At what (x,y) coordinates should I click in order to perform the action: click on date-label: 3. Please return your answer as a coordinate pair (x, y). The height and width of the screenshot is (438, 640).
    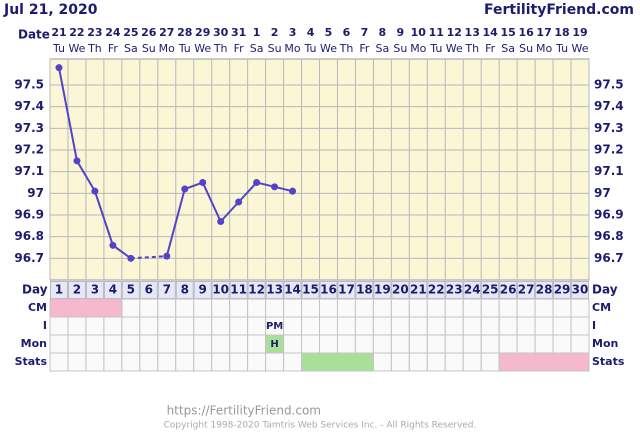
    Looking at the image, I should click on (293, 32).